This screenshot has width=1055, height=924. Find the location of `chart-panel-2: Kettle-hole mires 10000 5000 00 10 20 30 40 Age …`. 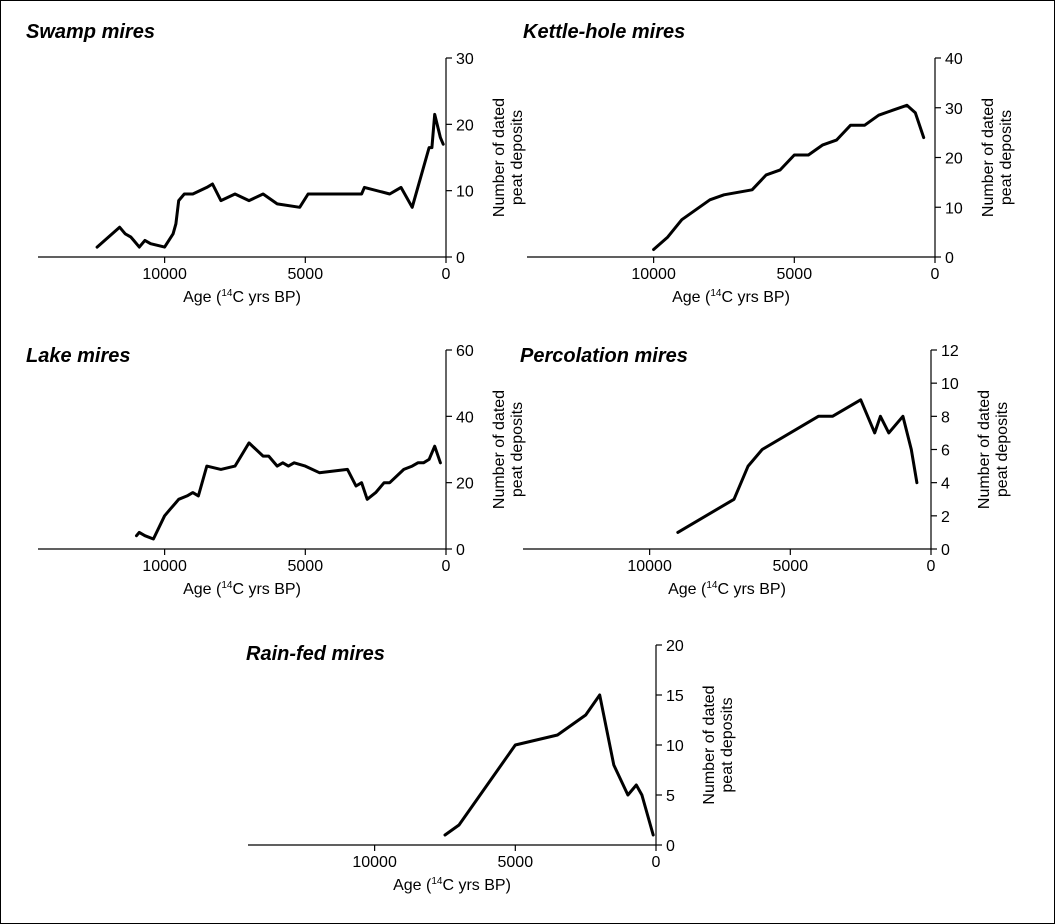

chart-panel-2: Kettle-hole mires 10000 5000 00 10 20 30 40 Age … is located at coordinates (769, 163).